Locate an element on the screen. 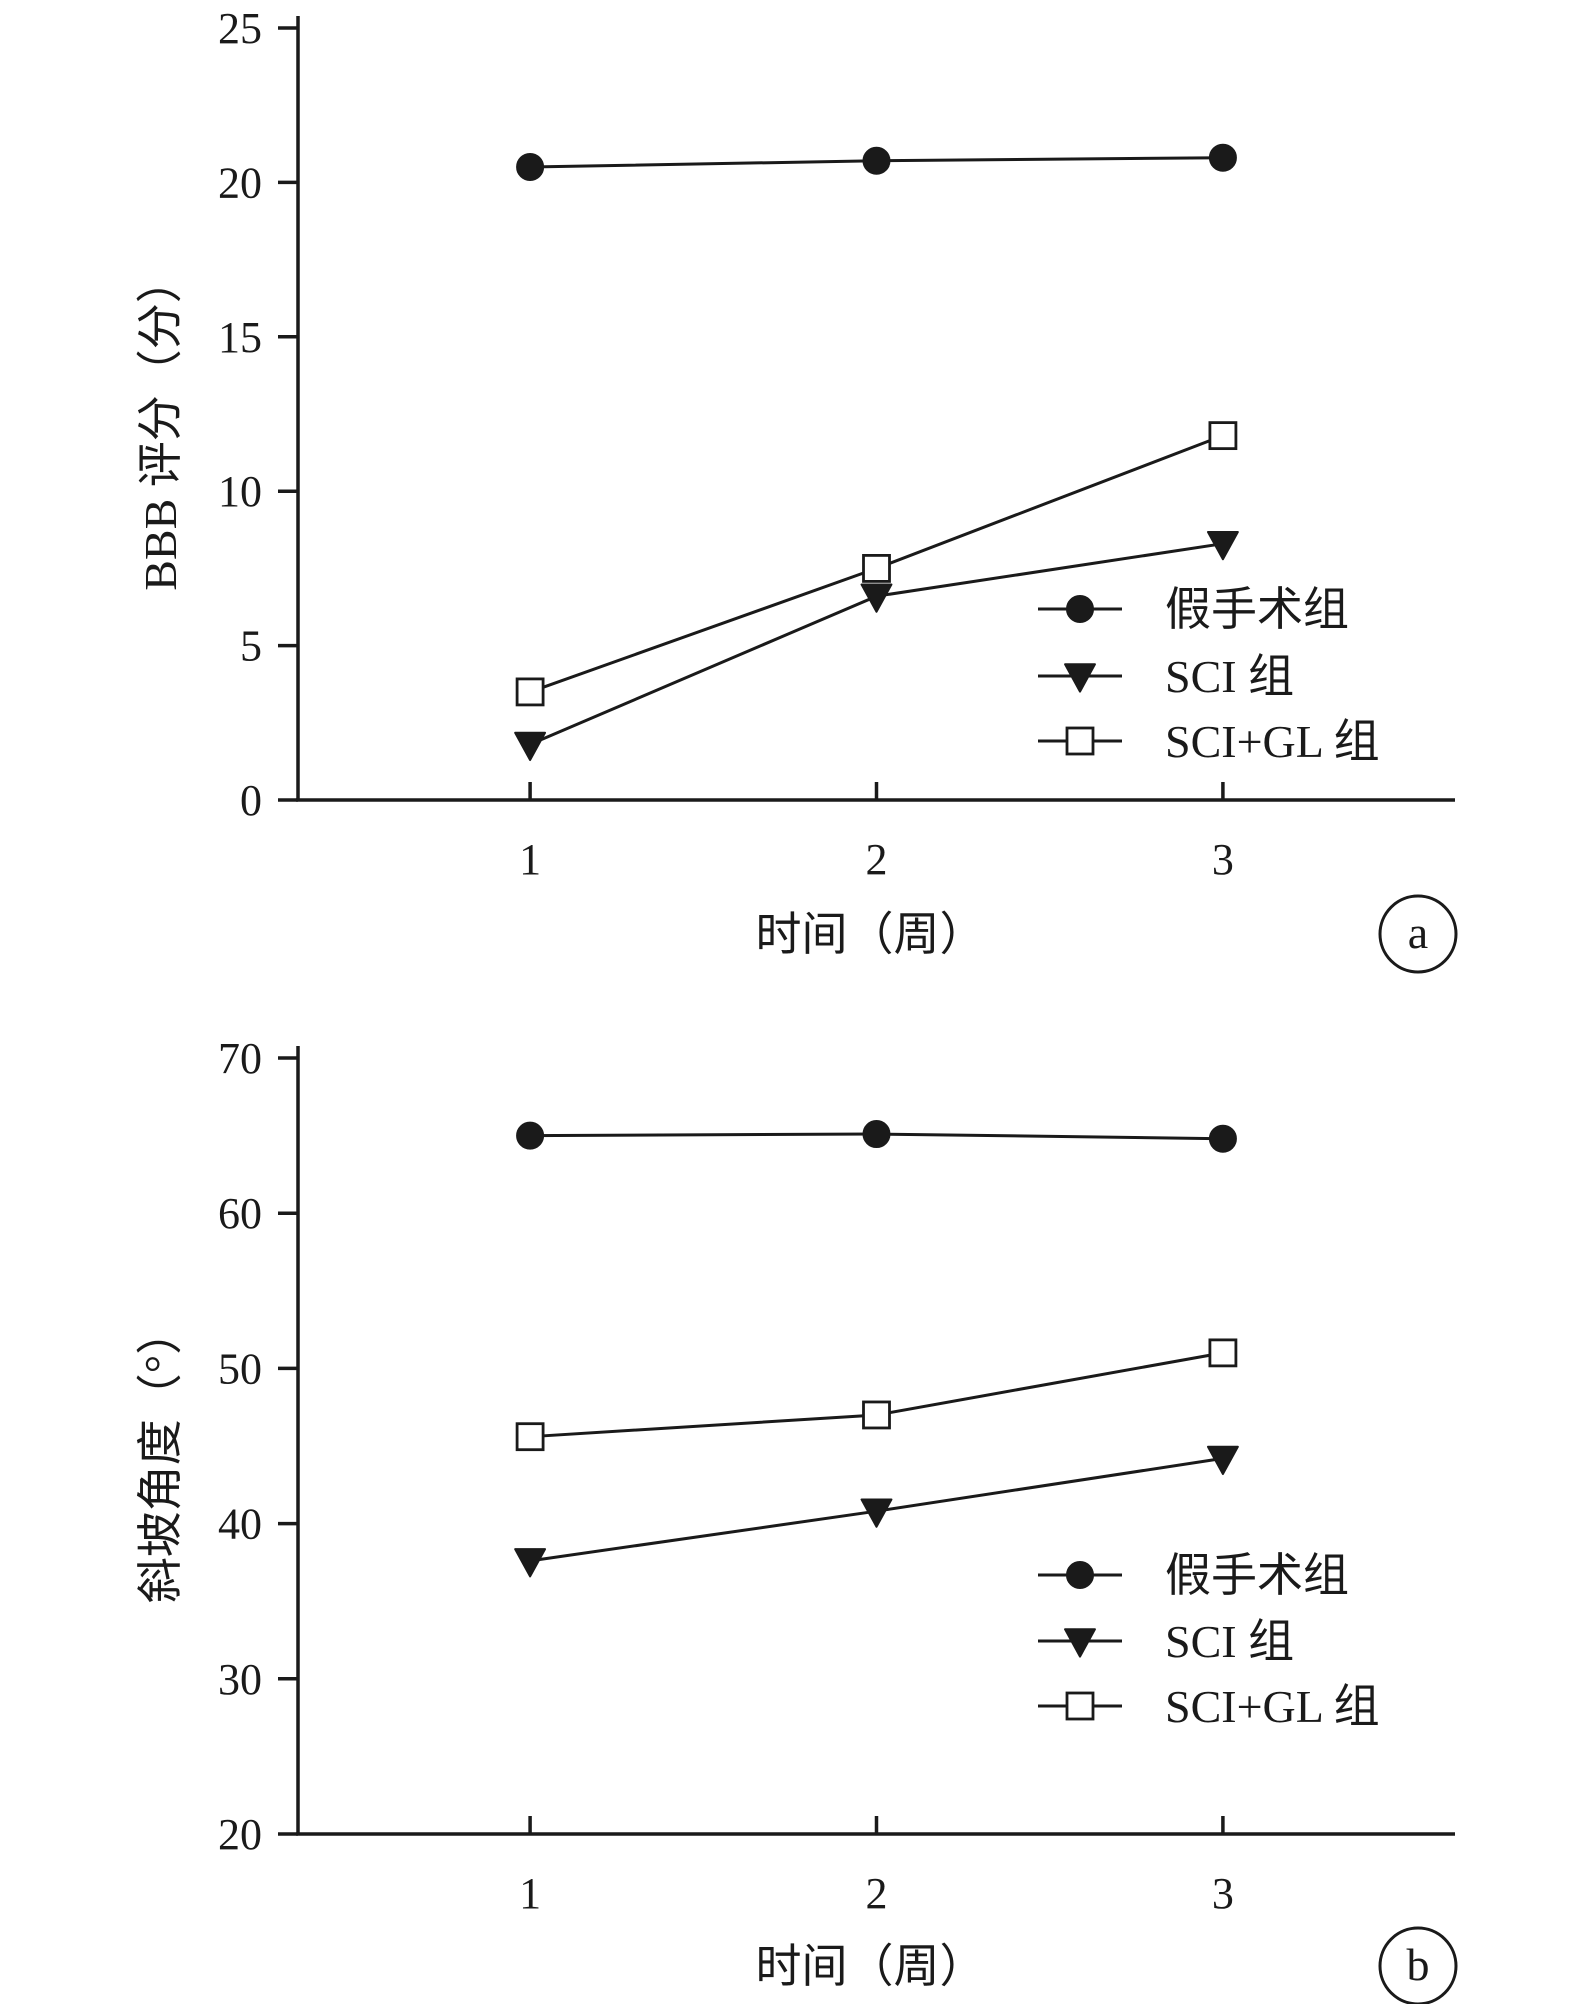 This screenshot has width=1575, height=2004. y-tick-label: 10 is located at coordinates (240, 491).